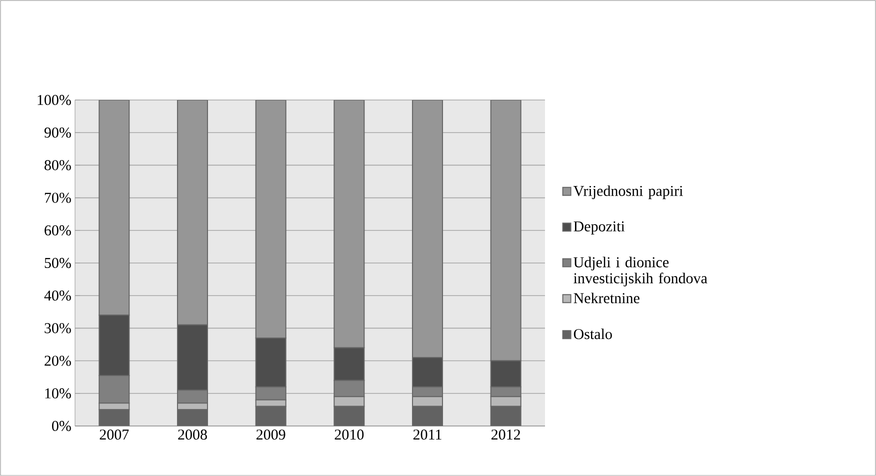 Image resolution: width=876 pixels, height=476 pixels. I want to click on x-tick-label: 2010, so click(349, 435).